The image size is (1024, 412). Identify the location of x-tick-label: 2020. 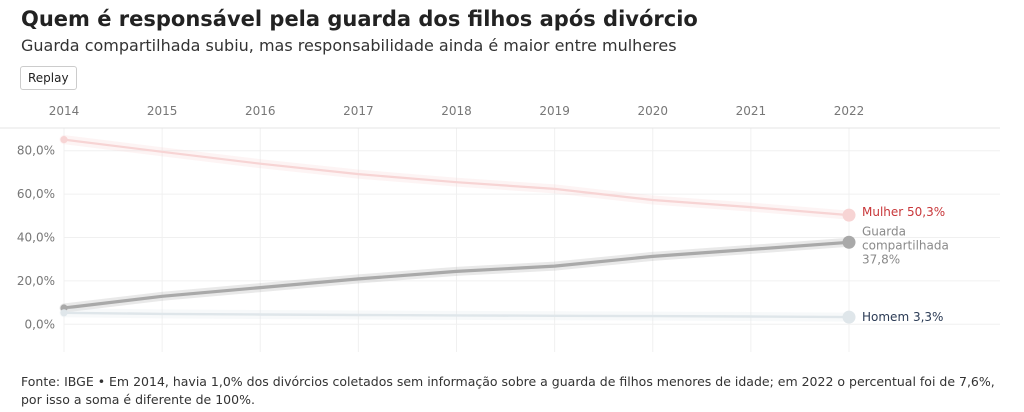
(652, 111).